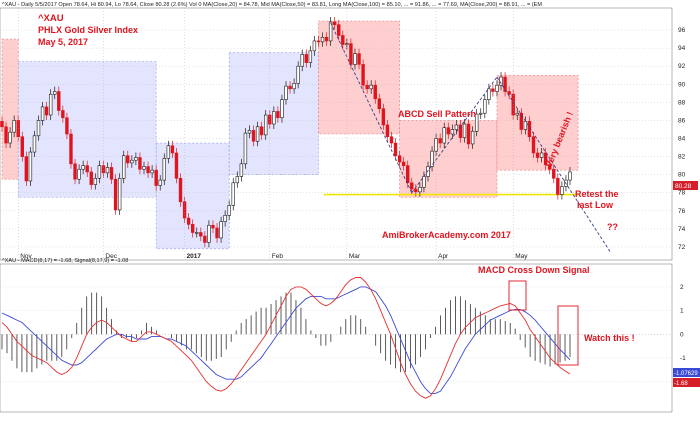 The image size is (700, 425). What do you see at coordinates (517, 295) in the screenshot?
I see `macd-cross-highlight` at bounding box center [517, 295].